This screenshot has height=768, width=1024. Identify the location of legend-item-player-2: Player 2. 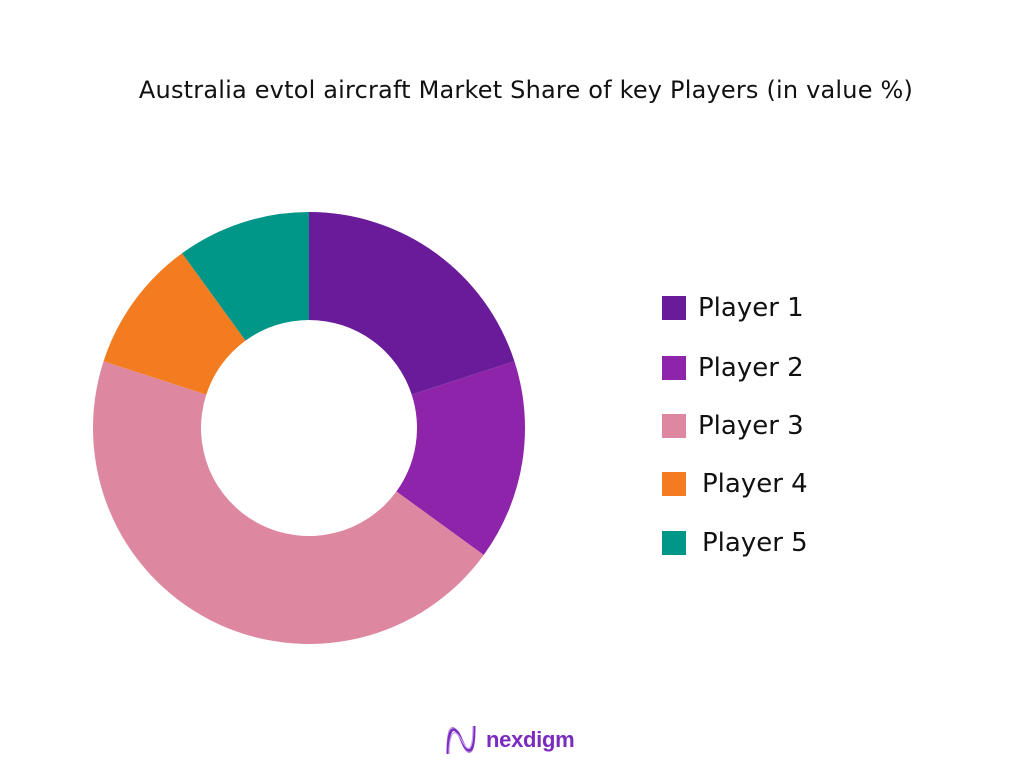
(733, 368).